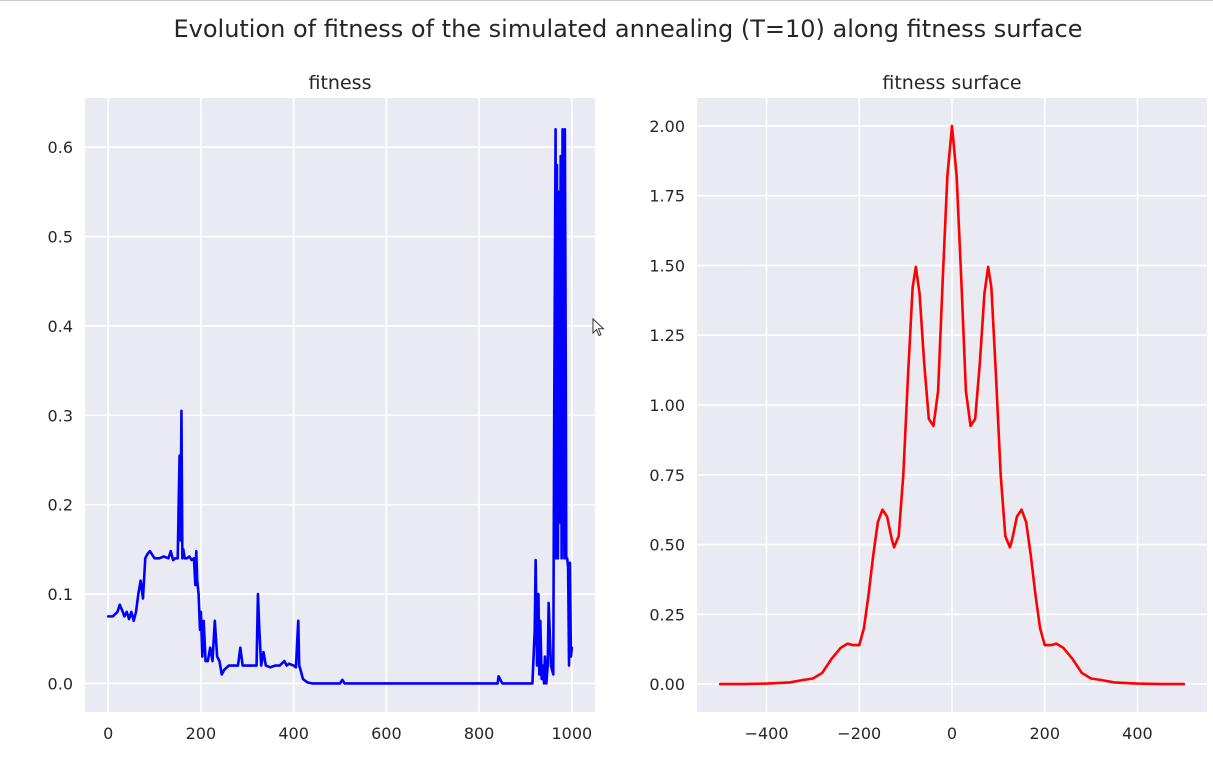 This screenshot has width=1213, height=780. What do you see at coordinates (598, 327) in the screenshot?
I see `mouse-pointer-icon` at bounding box center [598, 327].